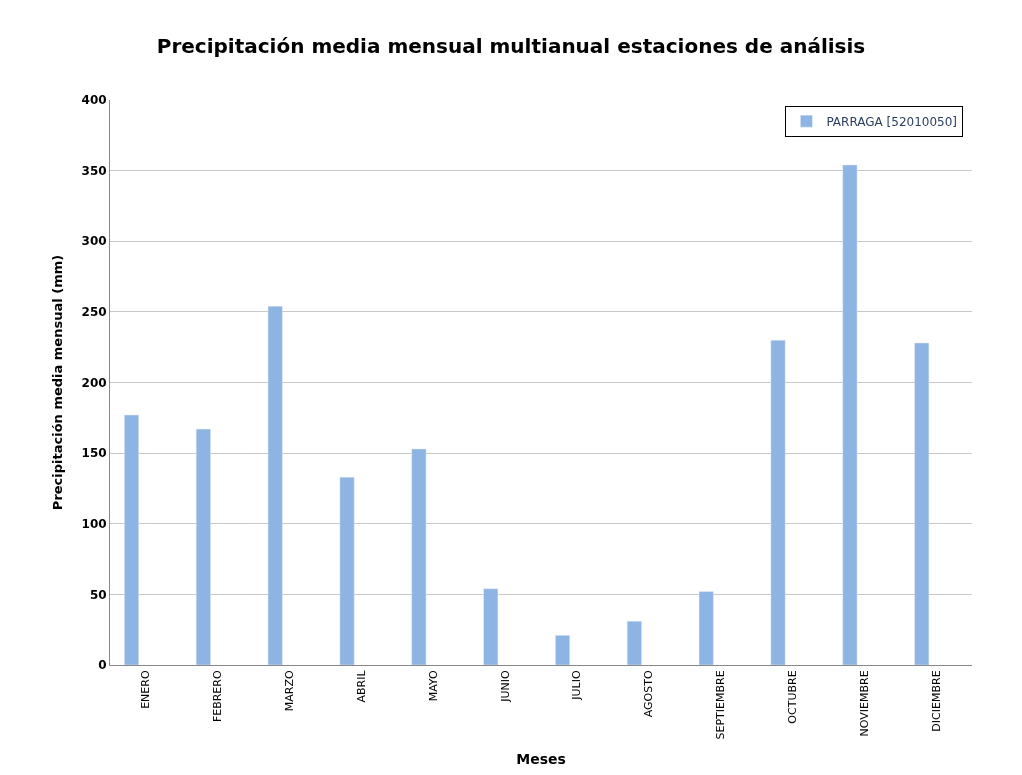 This screenshot has height=775, width=1022. What do you see at coordinates (94, 170) in the screenshot?
I see `y-tick-label: 350` at bounding box center [94, 170].